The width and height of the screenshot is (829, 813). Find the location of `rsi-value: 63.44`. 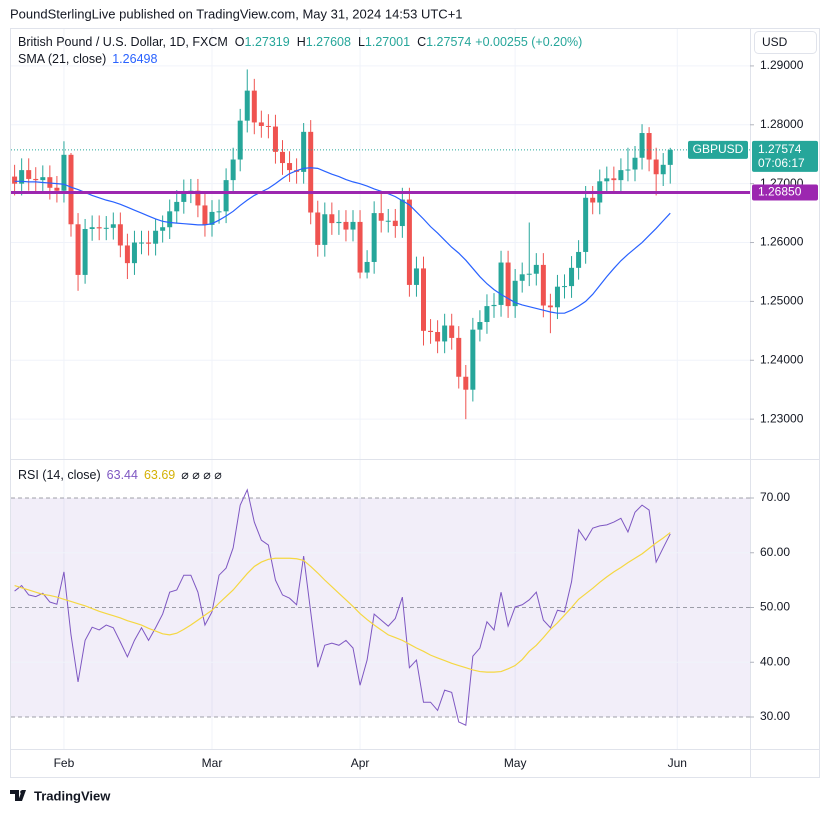

rsi-value: 63.44 is located at coordinates (122, 475).